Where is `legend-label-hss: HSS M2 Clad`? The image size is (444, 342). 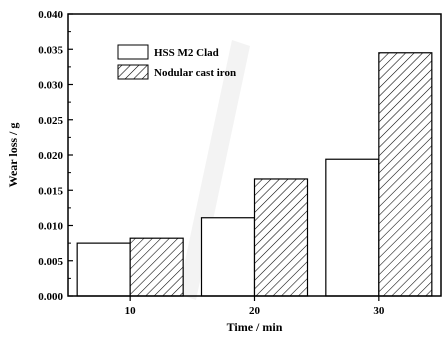 legend-label-hss: HSS M2 Clad is located at coordinates (186, 53).